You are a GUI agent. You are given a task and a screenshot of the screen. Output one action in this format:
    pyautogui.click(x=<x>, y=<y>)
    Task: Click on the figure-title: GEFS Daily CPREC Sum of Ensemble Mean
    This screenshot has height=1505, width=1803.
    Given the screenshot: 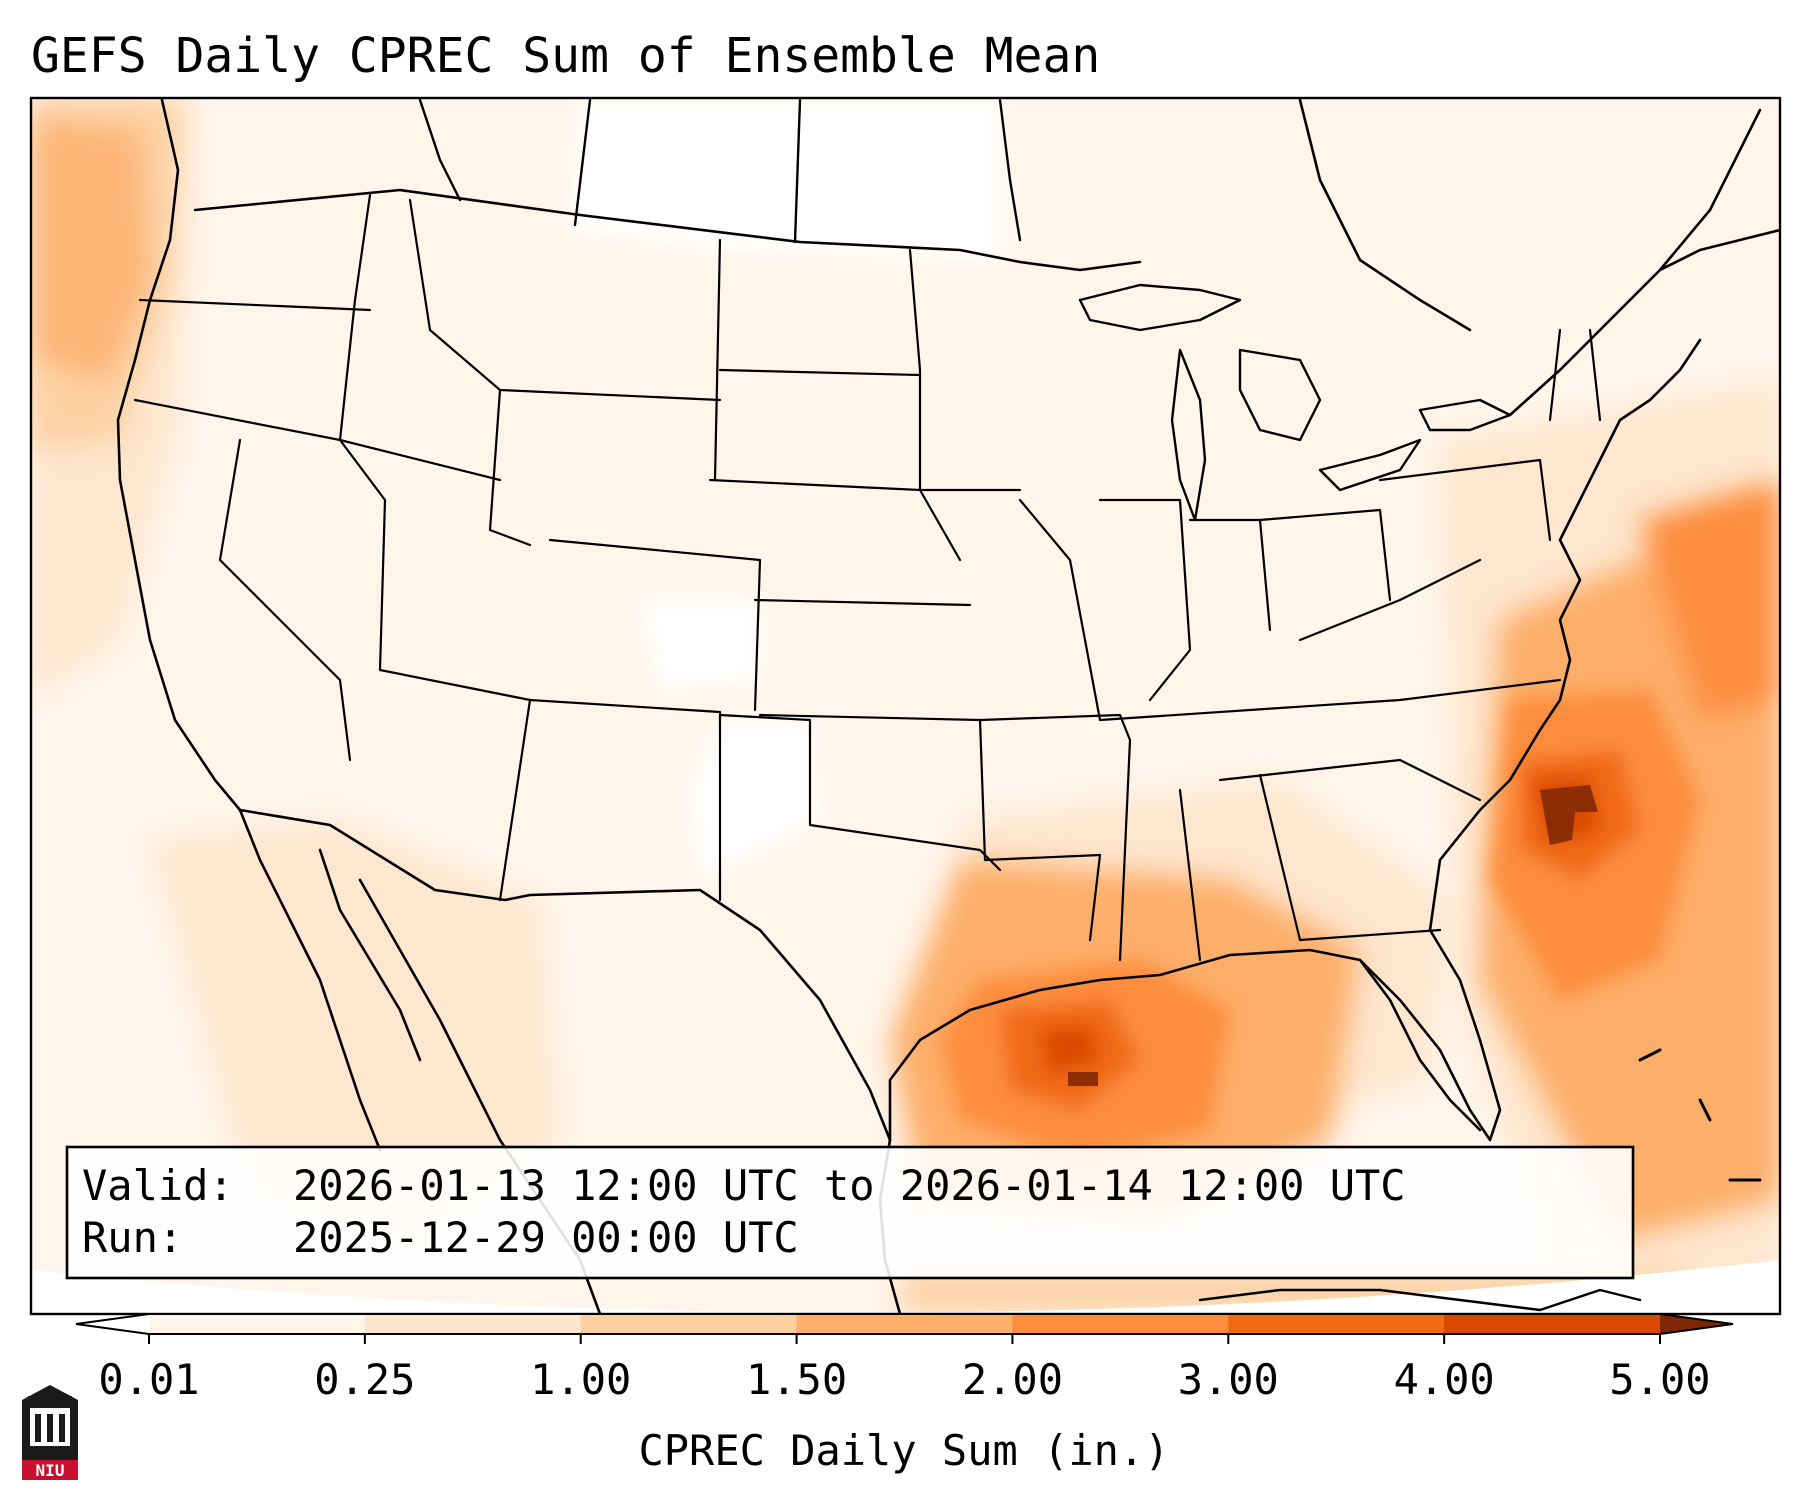 What is the action you would take?
    pyautogui.click(x=565, y=56)
    